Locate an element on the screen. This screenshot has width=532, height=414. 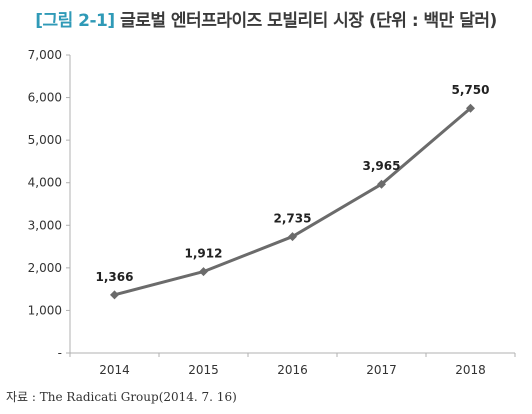
y-tick-label: 4,000 is located at coordinates (45, 183).